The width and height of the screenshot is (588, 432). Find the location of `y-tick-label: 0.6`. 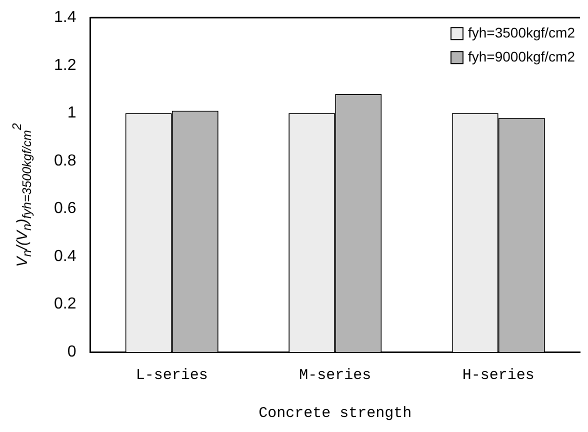

y-tick-label: 0.6 is located at coordinates (65, 209).